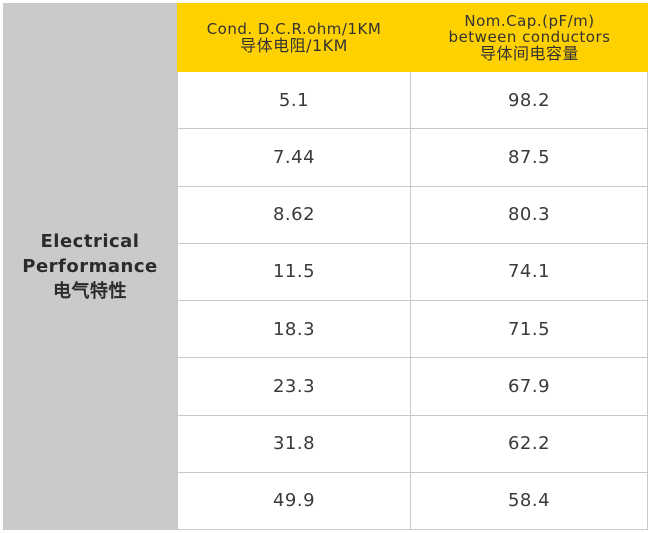  I want to click on column-header: Nom.Cap.(pF/m) between conductors 导体间电容量, so click(529, 37).